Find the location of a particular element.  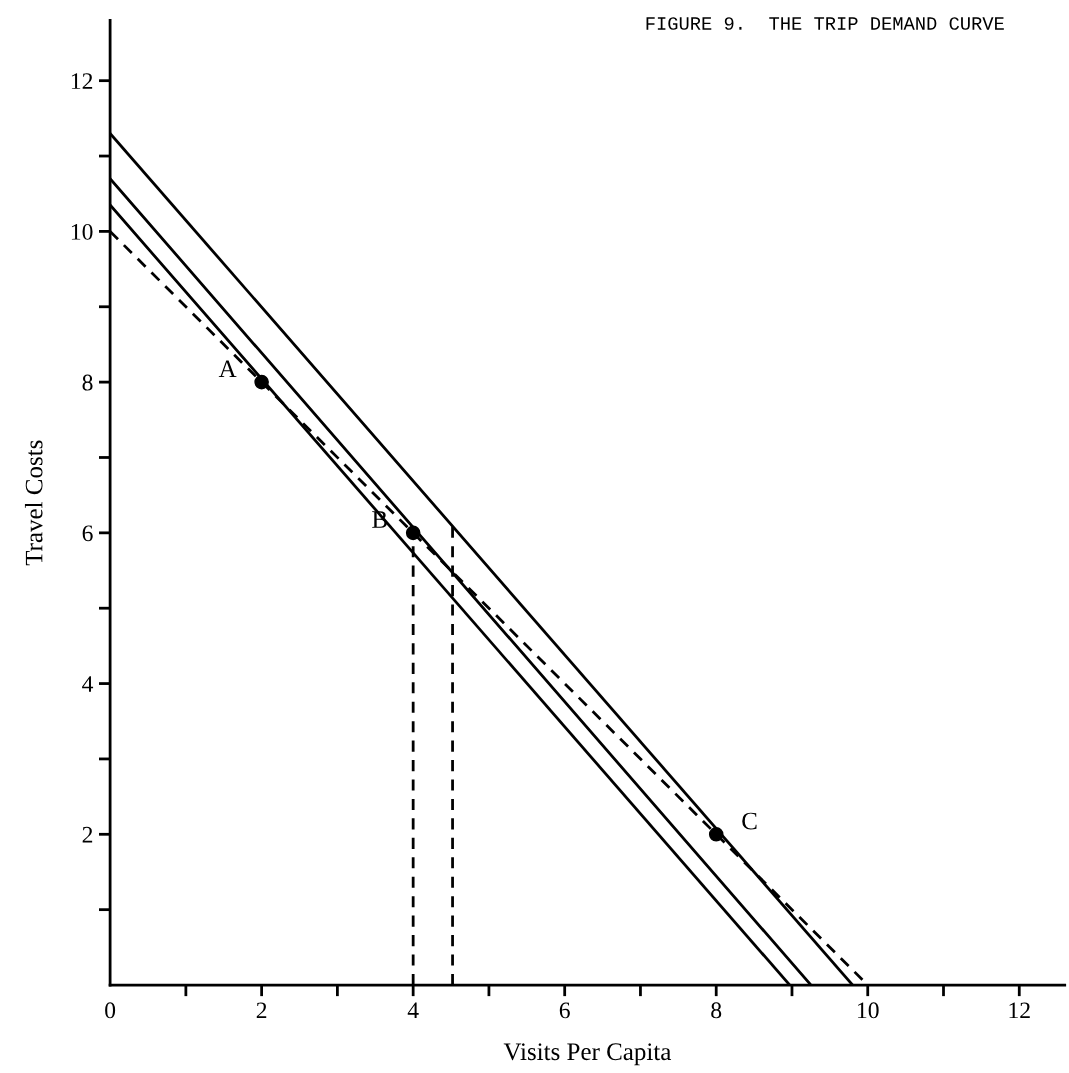

y-tick-label: 6 is located at coordinates (87, 533).